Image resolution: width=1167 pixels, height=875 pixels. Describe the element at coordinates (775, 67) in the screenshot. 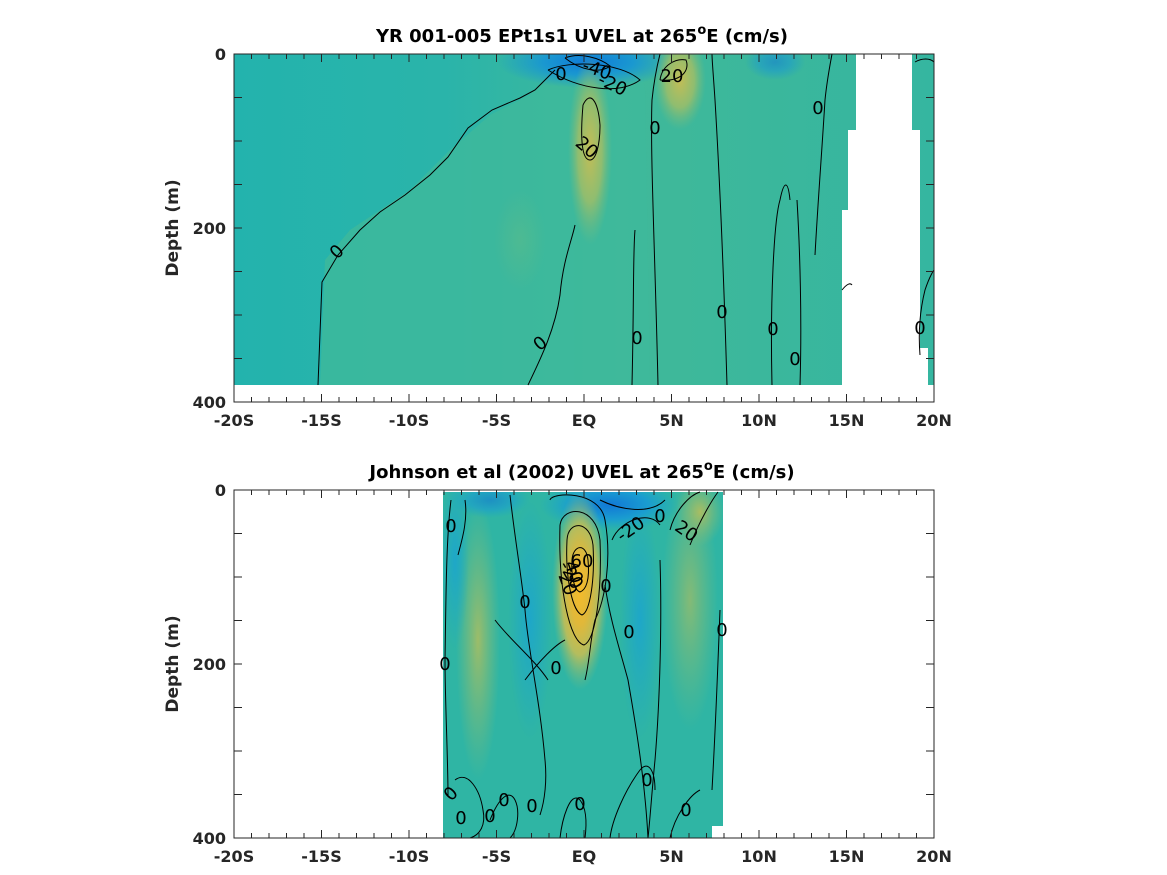

I see `panel-1-blue-east` at that location.